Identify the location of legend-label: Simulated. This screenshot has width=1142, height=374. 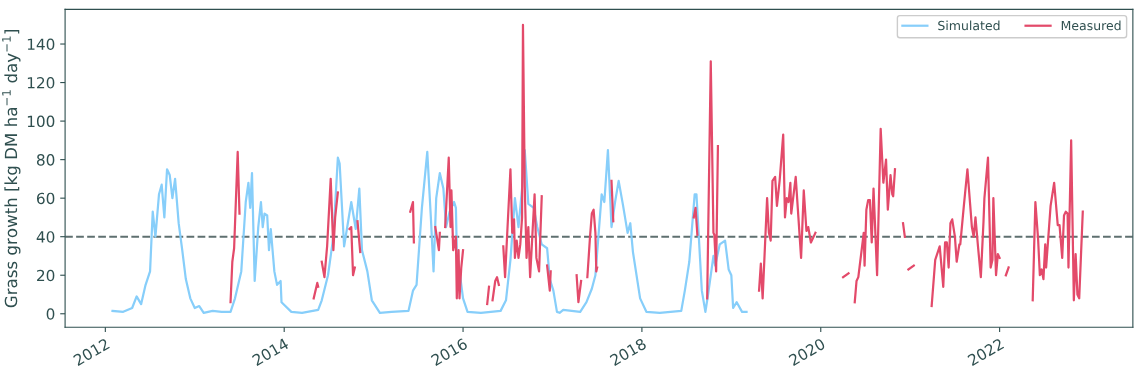
(969, 25).